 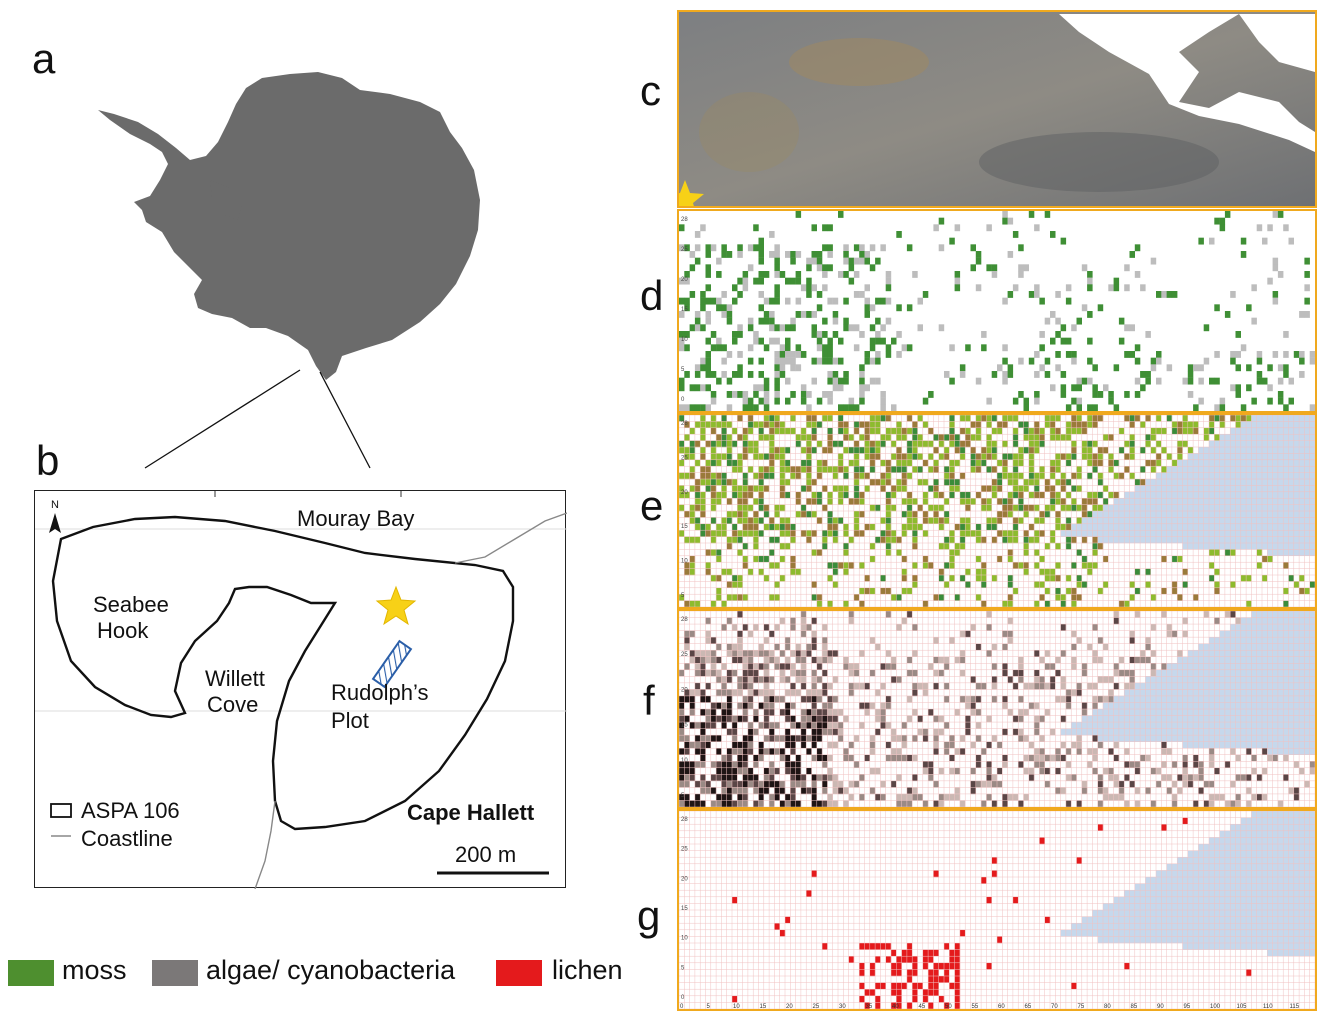 I want to click on rudolphs-plot-label-1: Rudolph’s, so click(x=380, y=692).